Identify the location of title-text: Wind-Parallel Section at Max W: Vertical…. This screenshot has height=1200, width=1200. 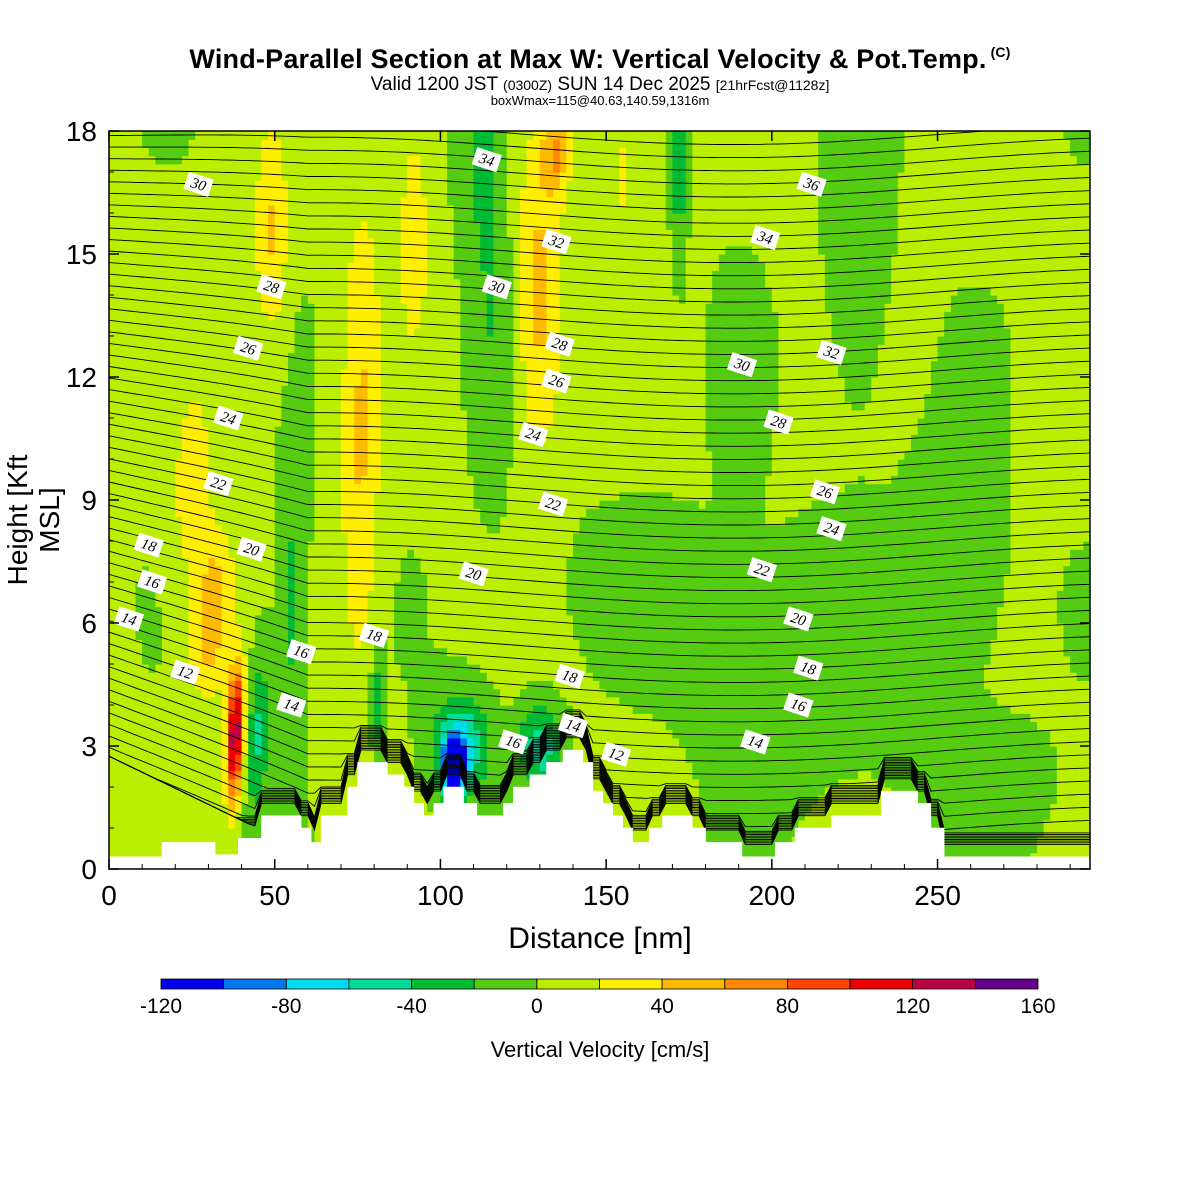
(588, 59).